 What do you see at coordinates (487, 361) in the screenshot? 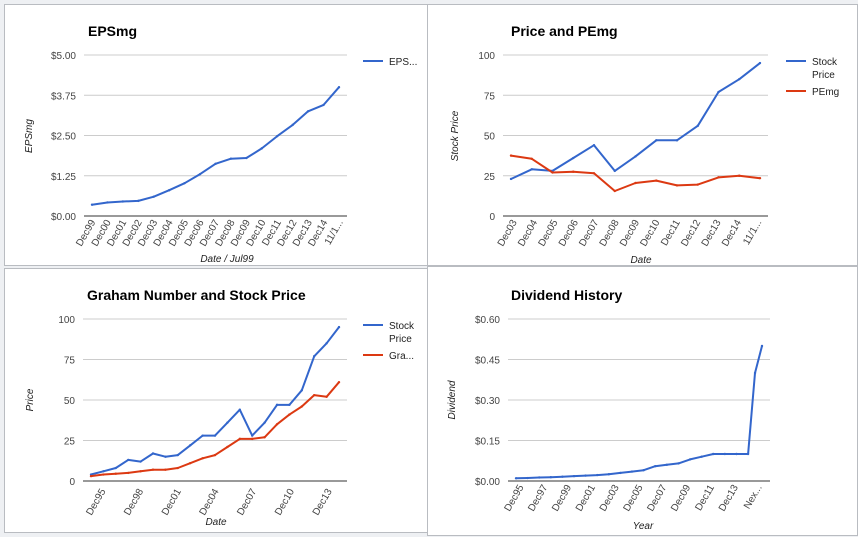
I see `y-tick-label: $0.45` at bounding box center [487, 361].